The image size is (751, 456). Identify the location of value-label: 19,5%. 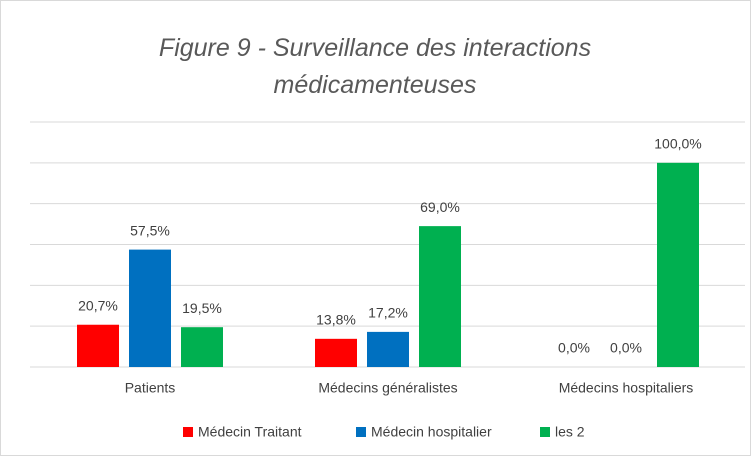
(202, 308).